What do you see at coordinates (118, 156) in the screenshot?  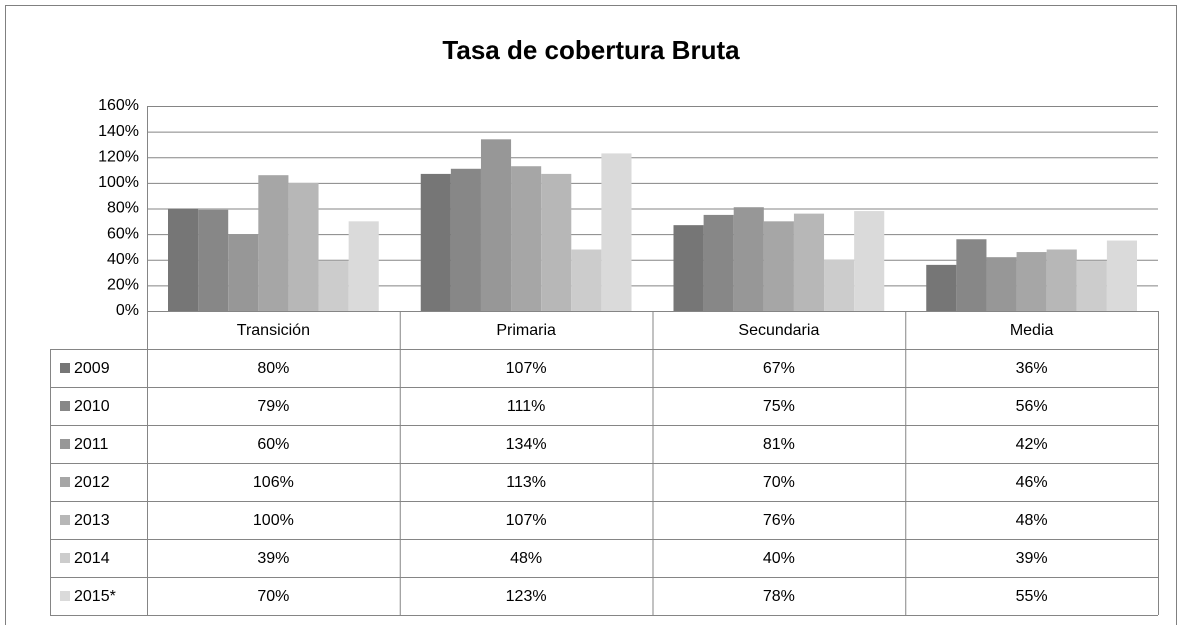 I see `y-tick-label: 120%` at bounding box center [118, 156].